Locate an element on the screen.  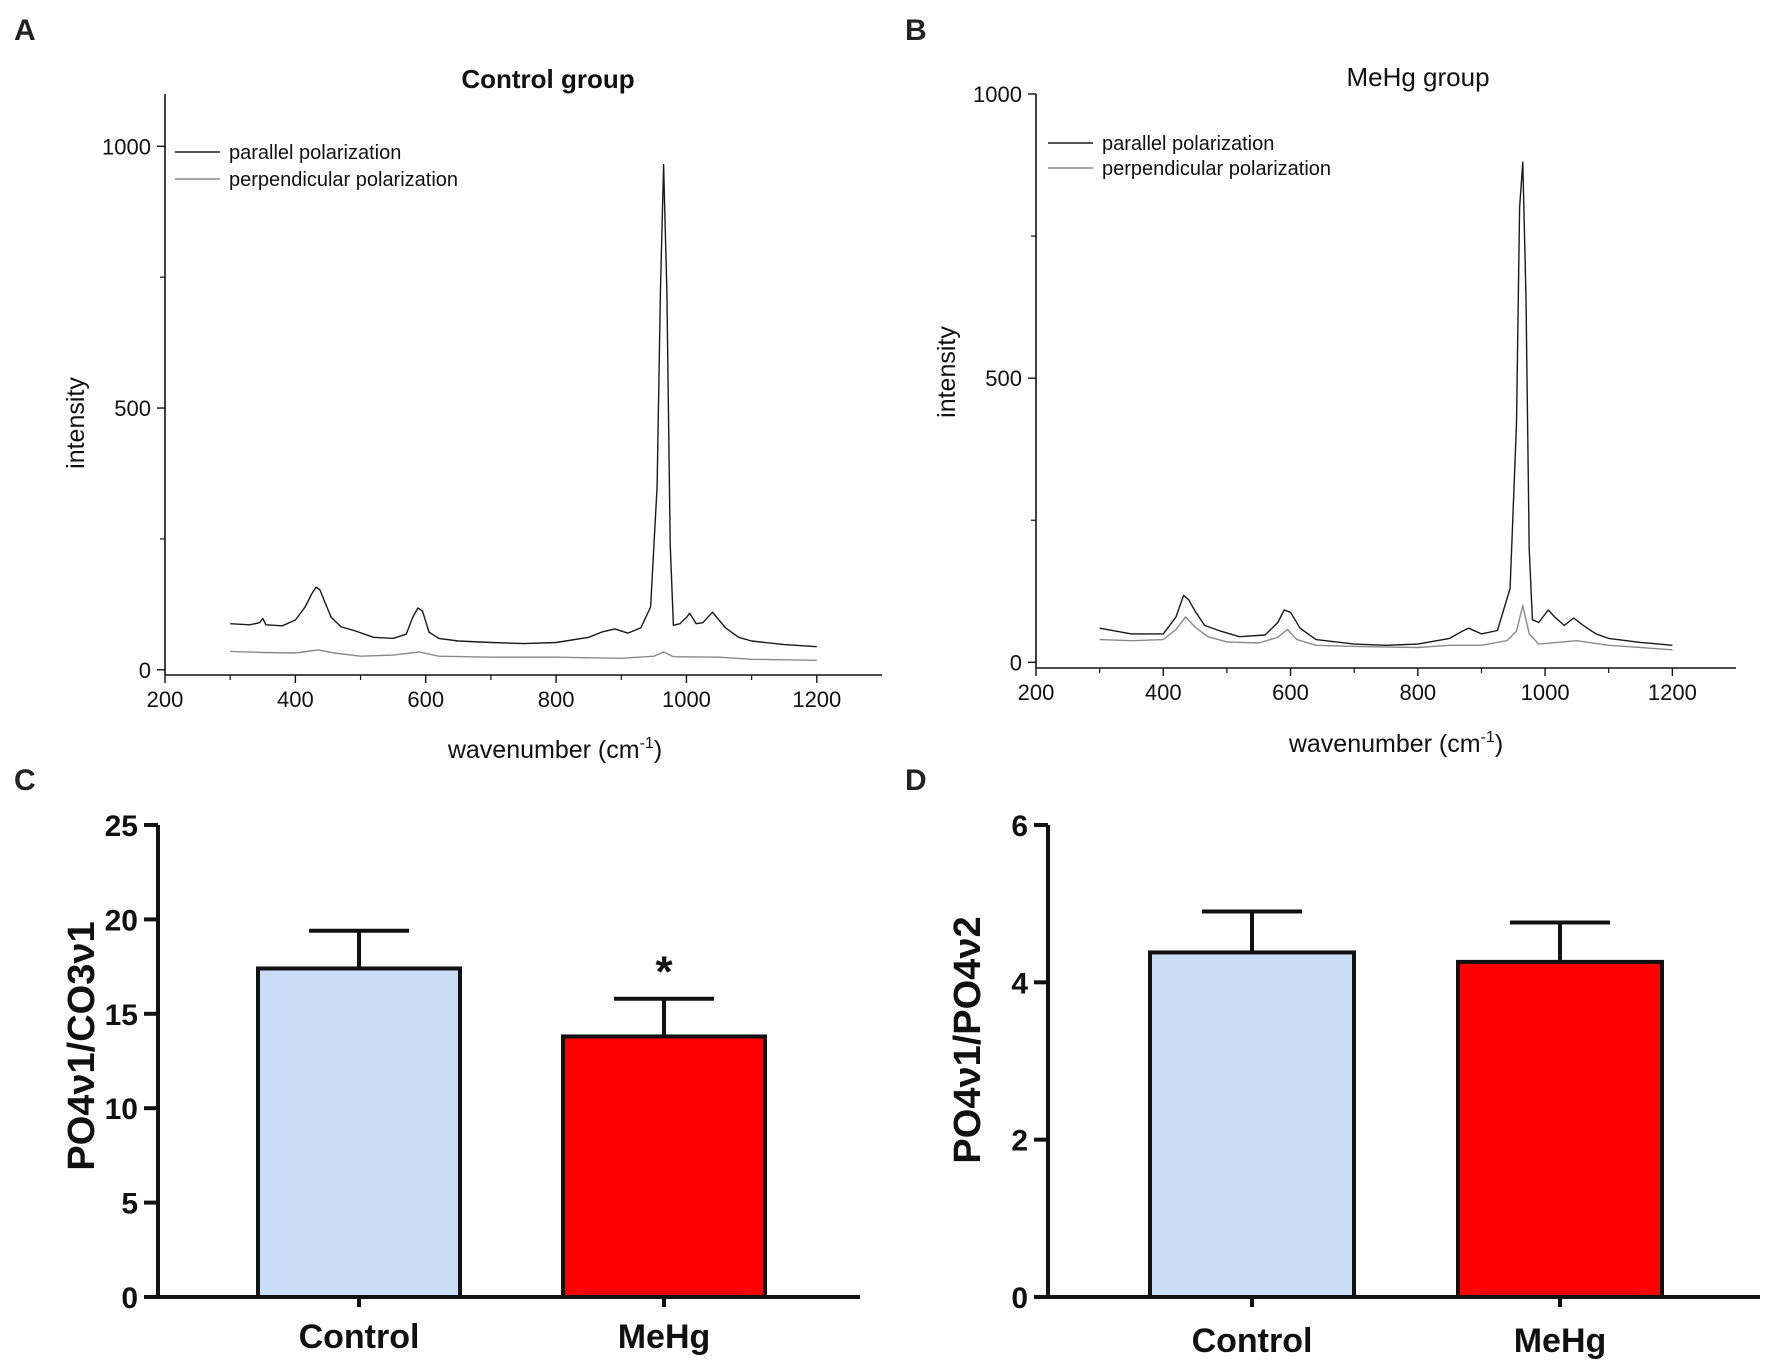
y-tick-label: 20 is located at coordinates (121, 920).